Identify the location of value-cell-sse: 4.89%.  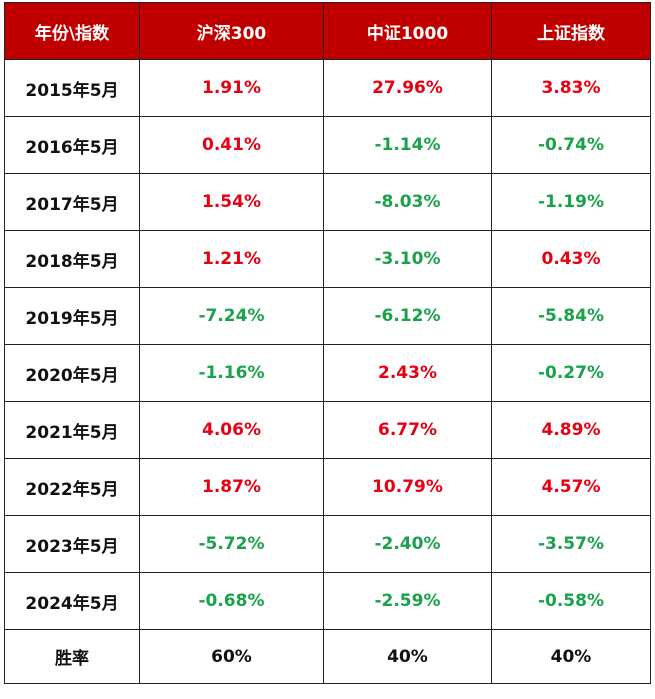
(571, 430).